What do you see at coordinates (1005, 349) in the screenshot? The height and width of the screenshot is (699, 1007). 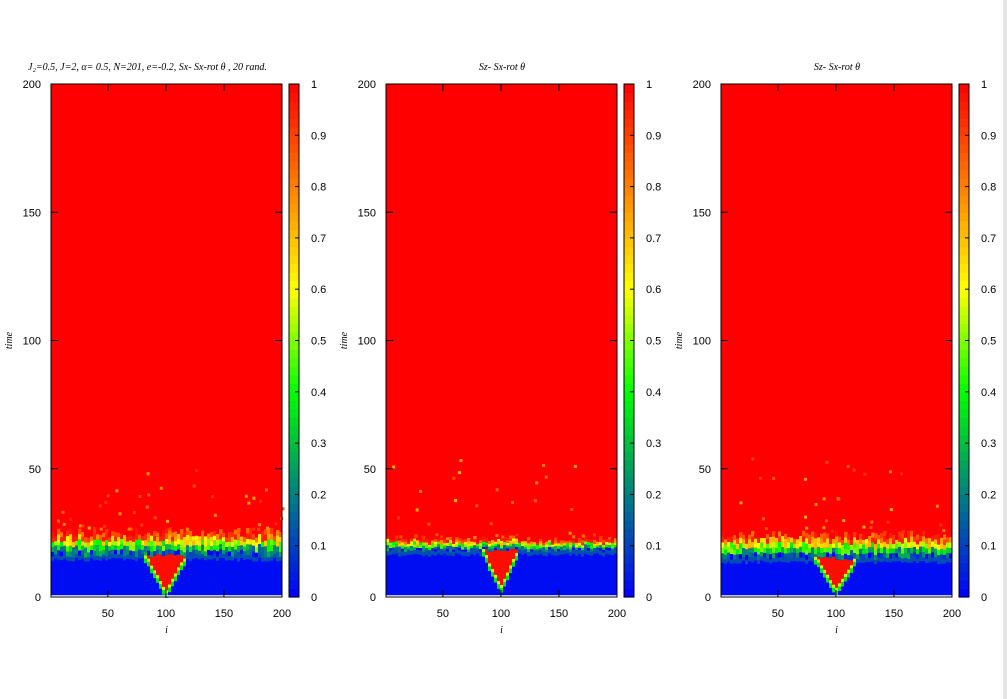 I see `window-edge` at bounding box center [1005, 349].